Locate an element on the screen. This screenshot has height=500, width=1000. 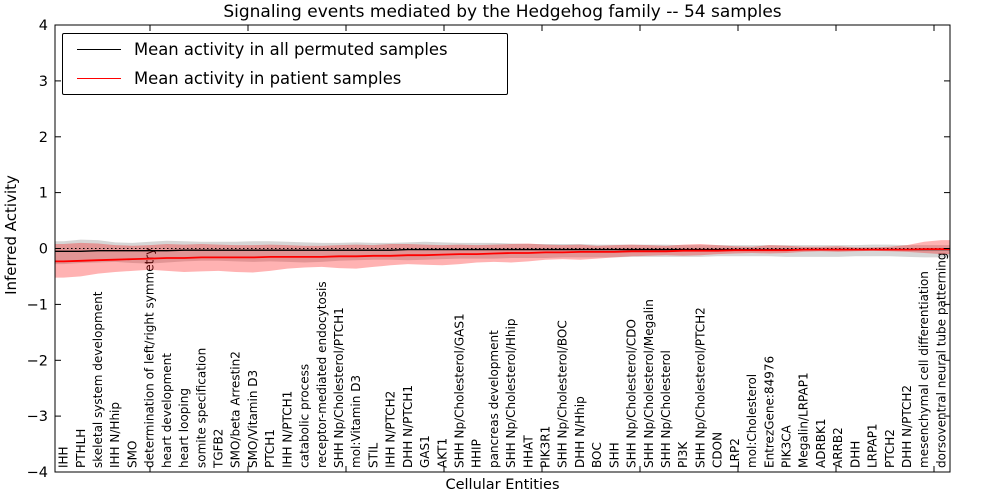
y-tick-label: 2 is located at coordinates (43, 138).